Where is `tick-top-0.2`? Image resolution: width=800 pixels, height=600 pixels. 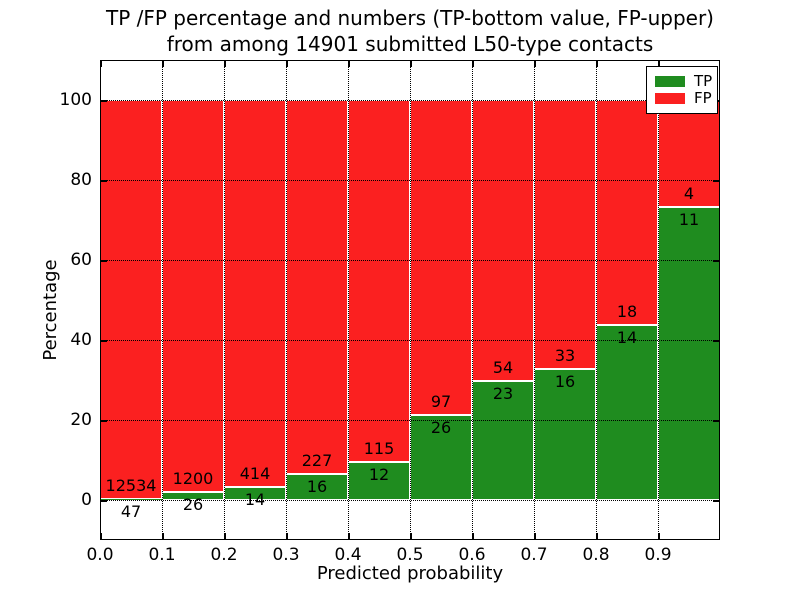
tick-top-0.2 is located at coordinates (225, 63).